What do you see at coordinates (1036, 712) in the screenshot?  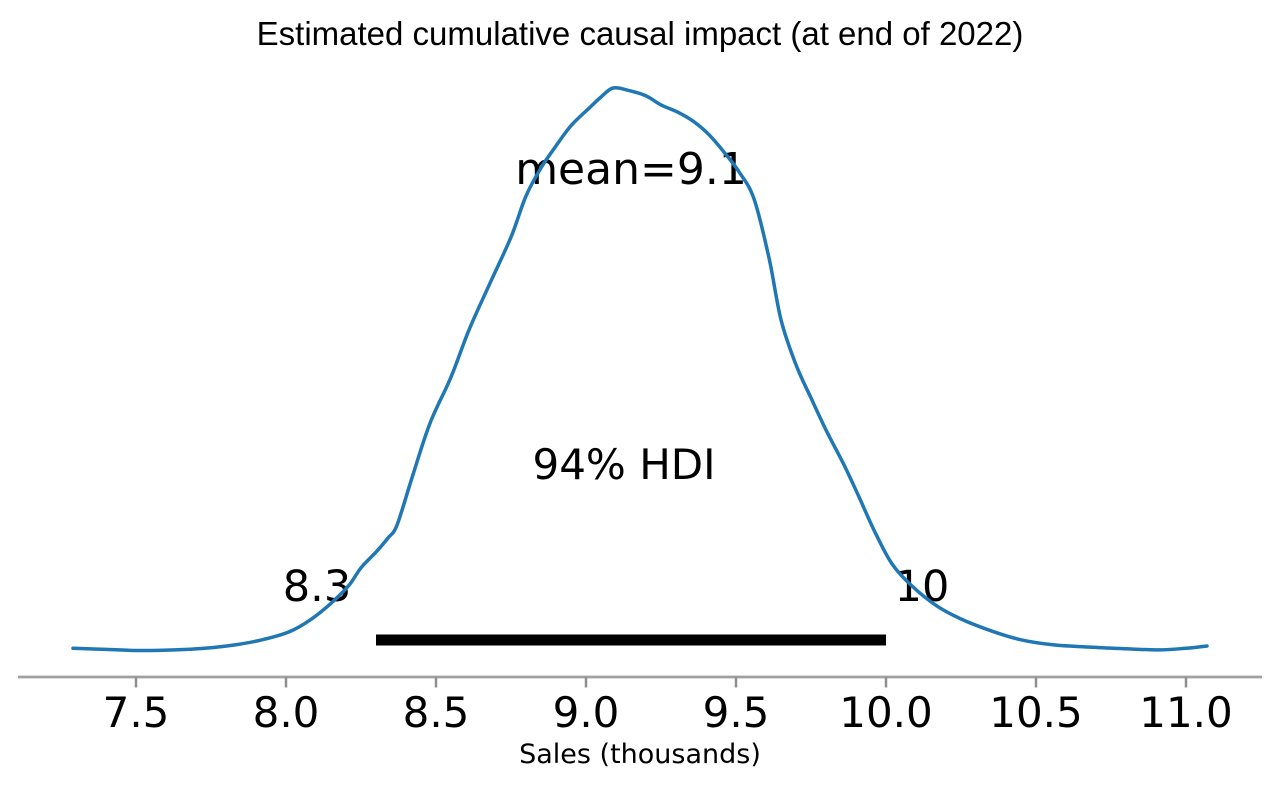 I see `x-axis-tick-label: 10.5` at bounding box center [1036, 712].